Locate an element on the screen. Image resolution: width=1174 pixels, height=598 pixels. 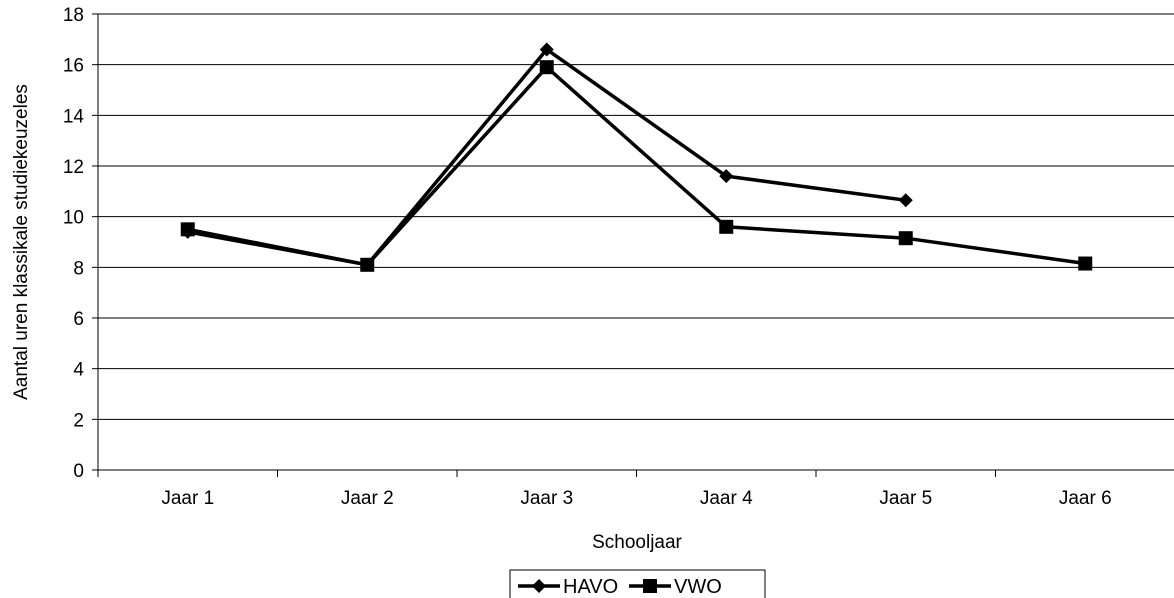
y-tick-label: 2 is located at coordinates (78, 420).